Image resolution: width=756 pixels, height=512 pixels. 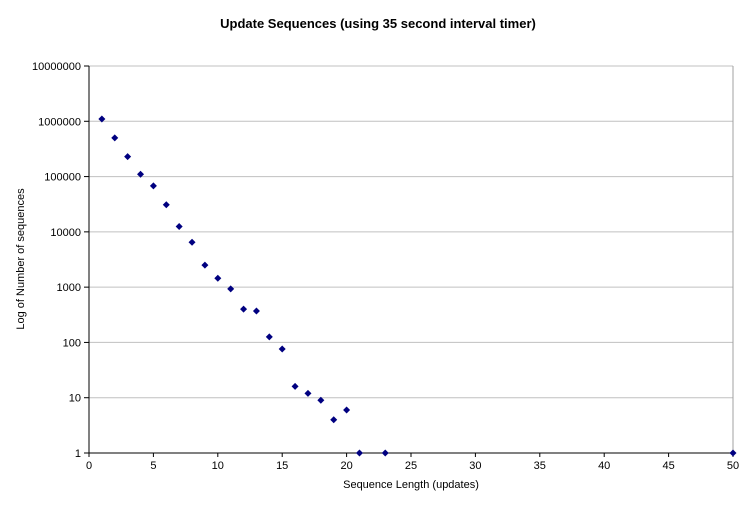 I want to click on x-tick-label: 20, so click(x=346, y=466).